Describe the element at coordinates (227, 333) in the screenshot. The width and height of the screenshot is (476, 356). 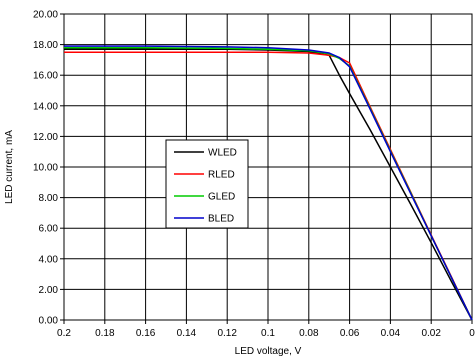
I see `x-tick-label: 0.12` at that location.